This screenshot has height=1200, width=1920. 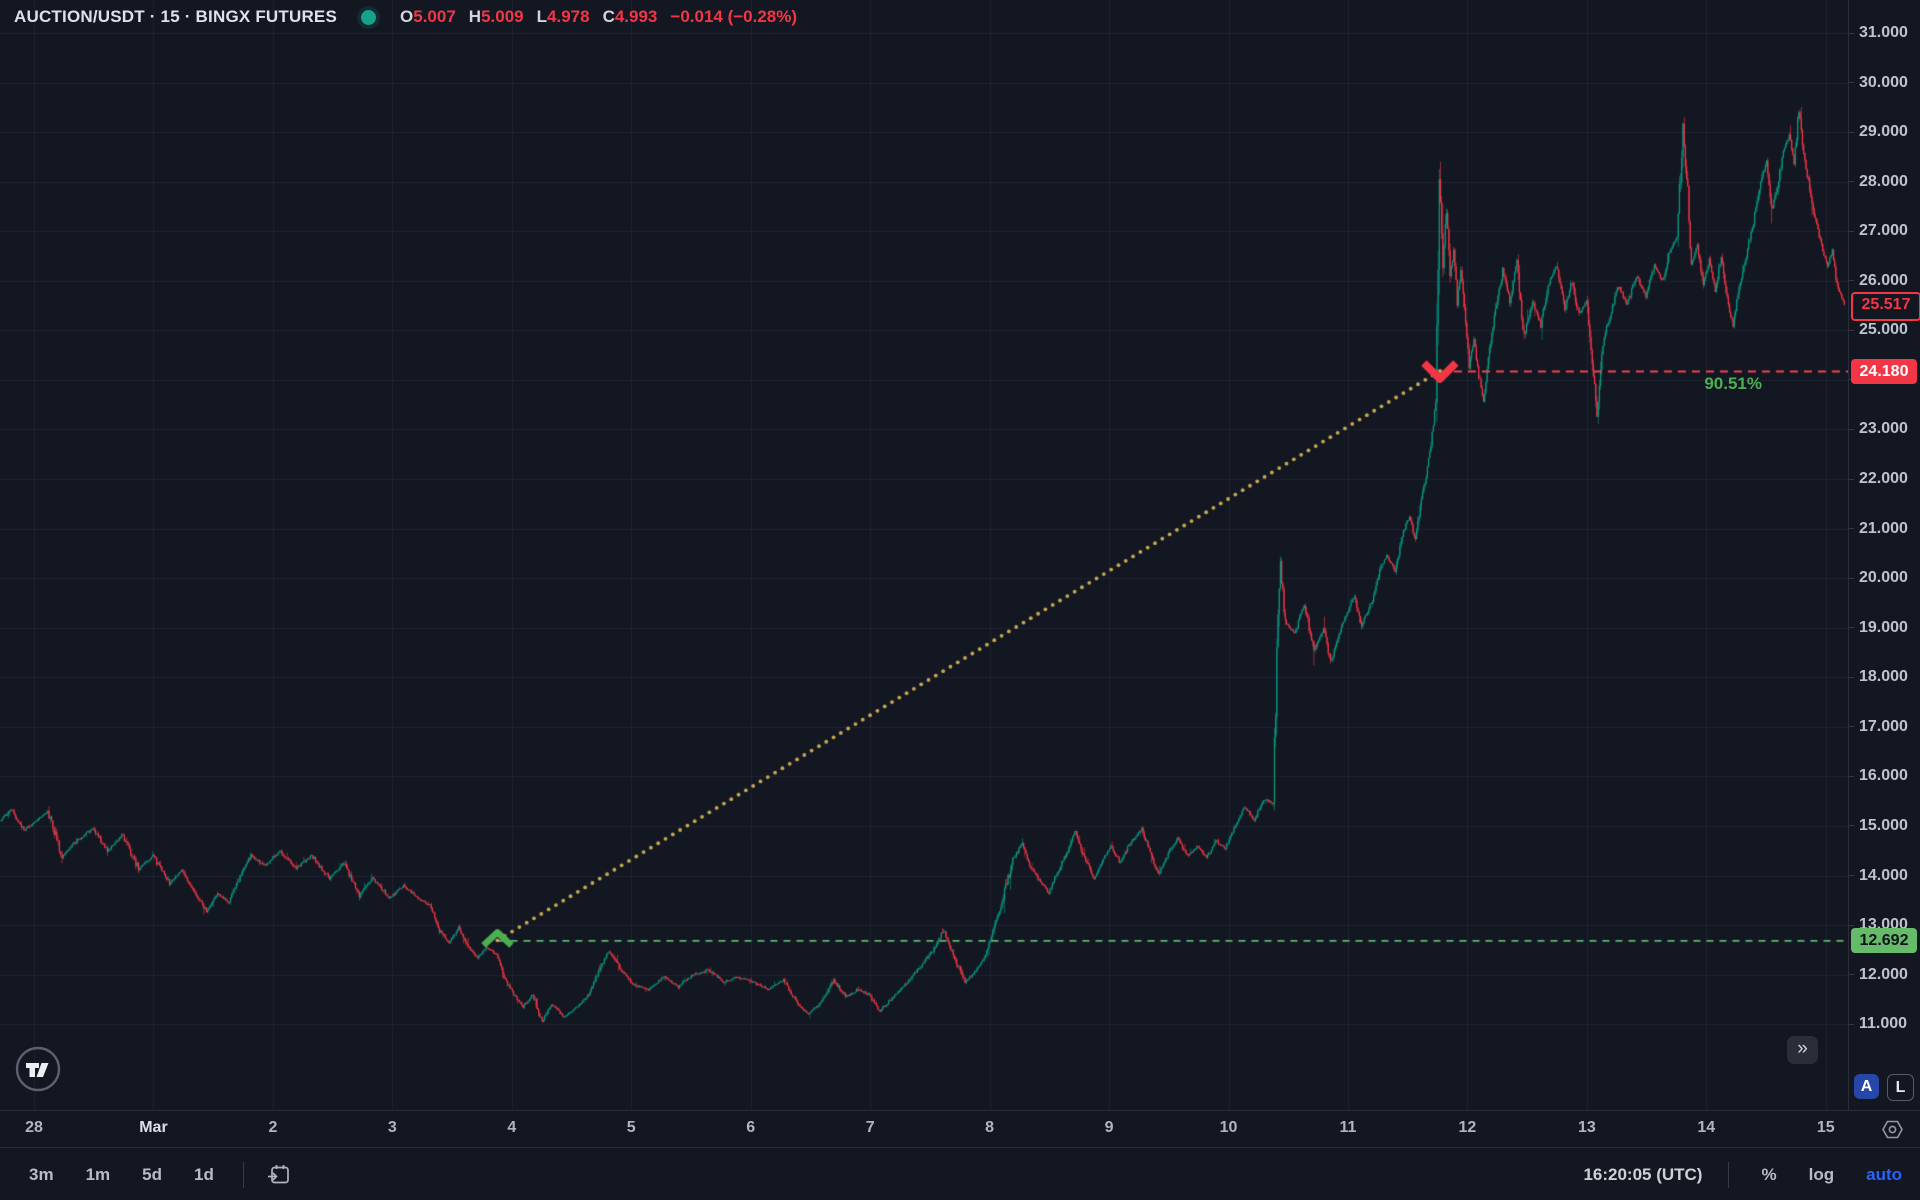 I want to click on price-tick-label: 26.000, so click(x=1883, y=280).